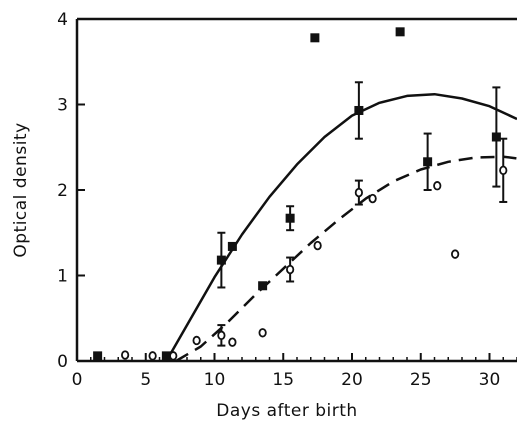 Image resolution: width=517 pixels, height=421 pixels. Describe the element at coordinates (62, 191) in the screenshot. I see `y-tick-label: 2` at that location.